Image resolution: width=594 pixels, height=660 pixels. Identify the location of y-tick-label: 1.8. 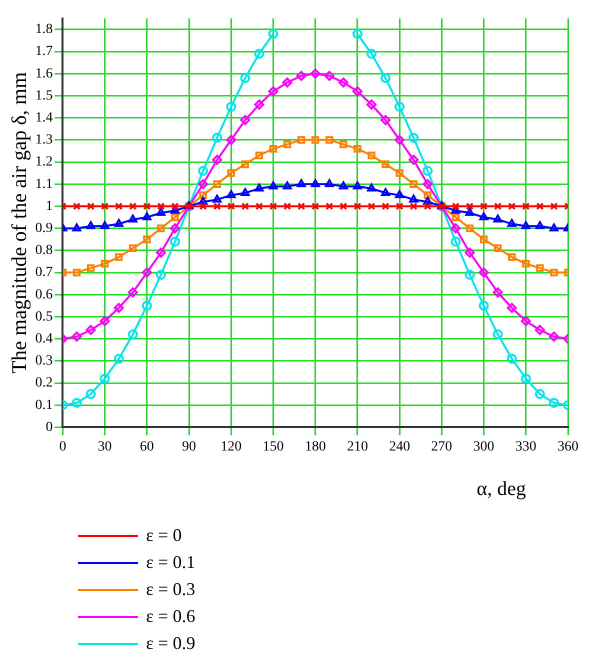
(44, 30).